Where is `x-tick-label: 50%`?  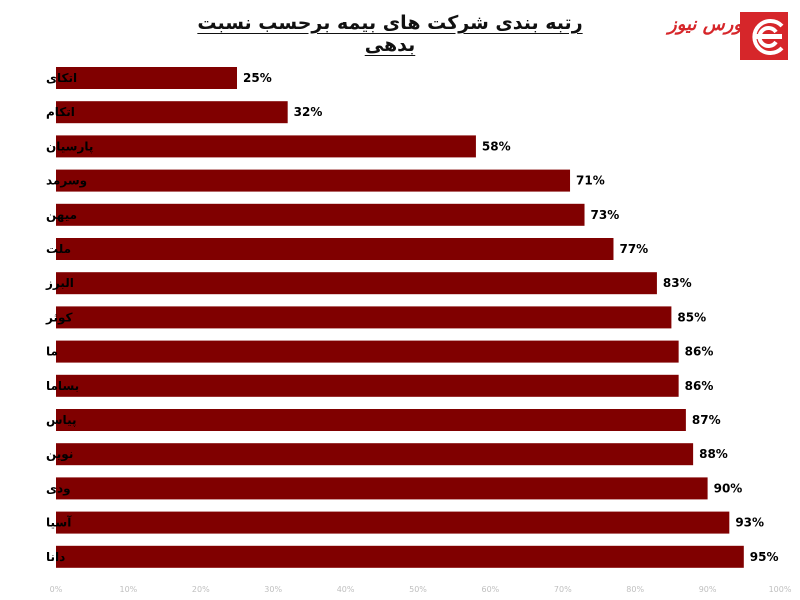
x-tick-label: 50% is located at coordinates (418, 589).